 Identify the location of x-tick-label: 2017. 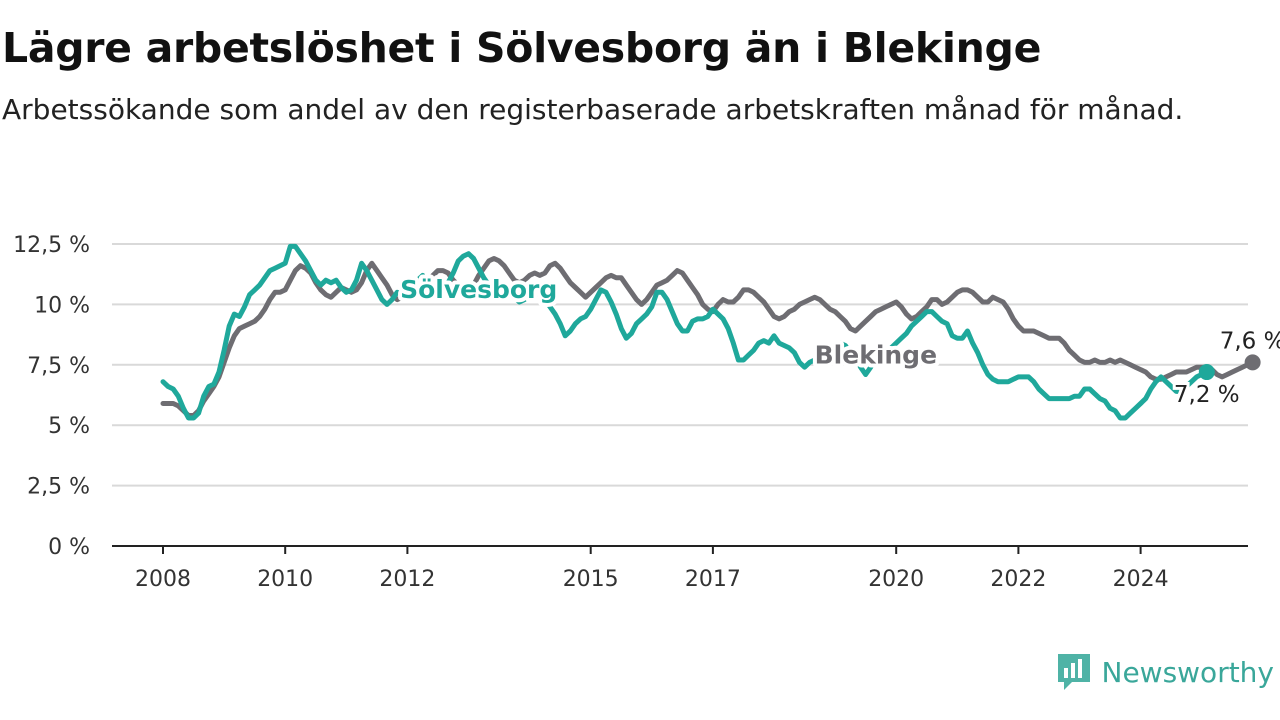
(713, 579).